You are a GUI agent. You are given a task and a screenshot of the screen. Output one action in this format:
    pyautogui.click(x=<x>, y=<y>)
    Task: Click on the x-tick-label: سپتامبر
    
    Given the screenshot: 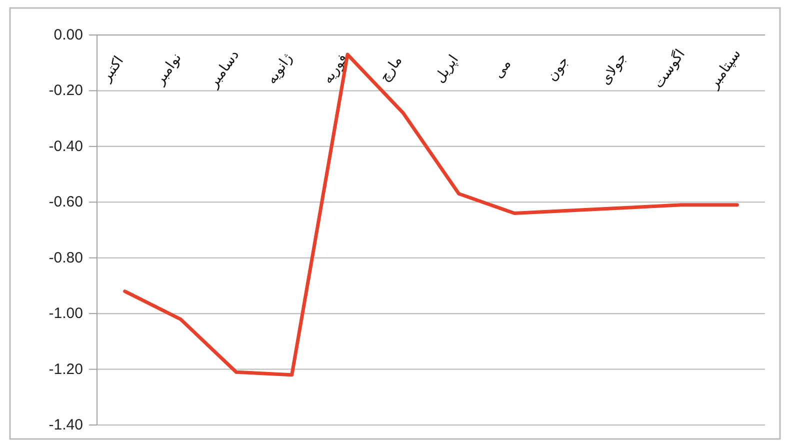 What is the action you would take?
    pyautogui.click(x=724, y=69)
    